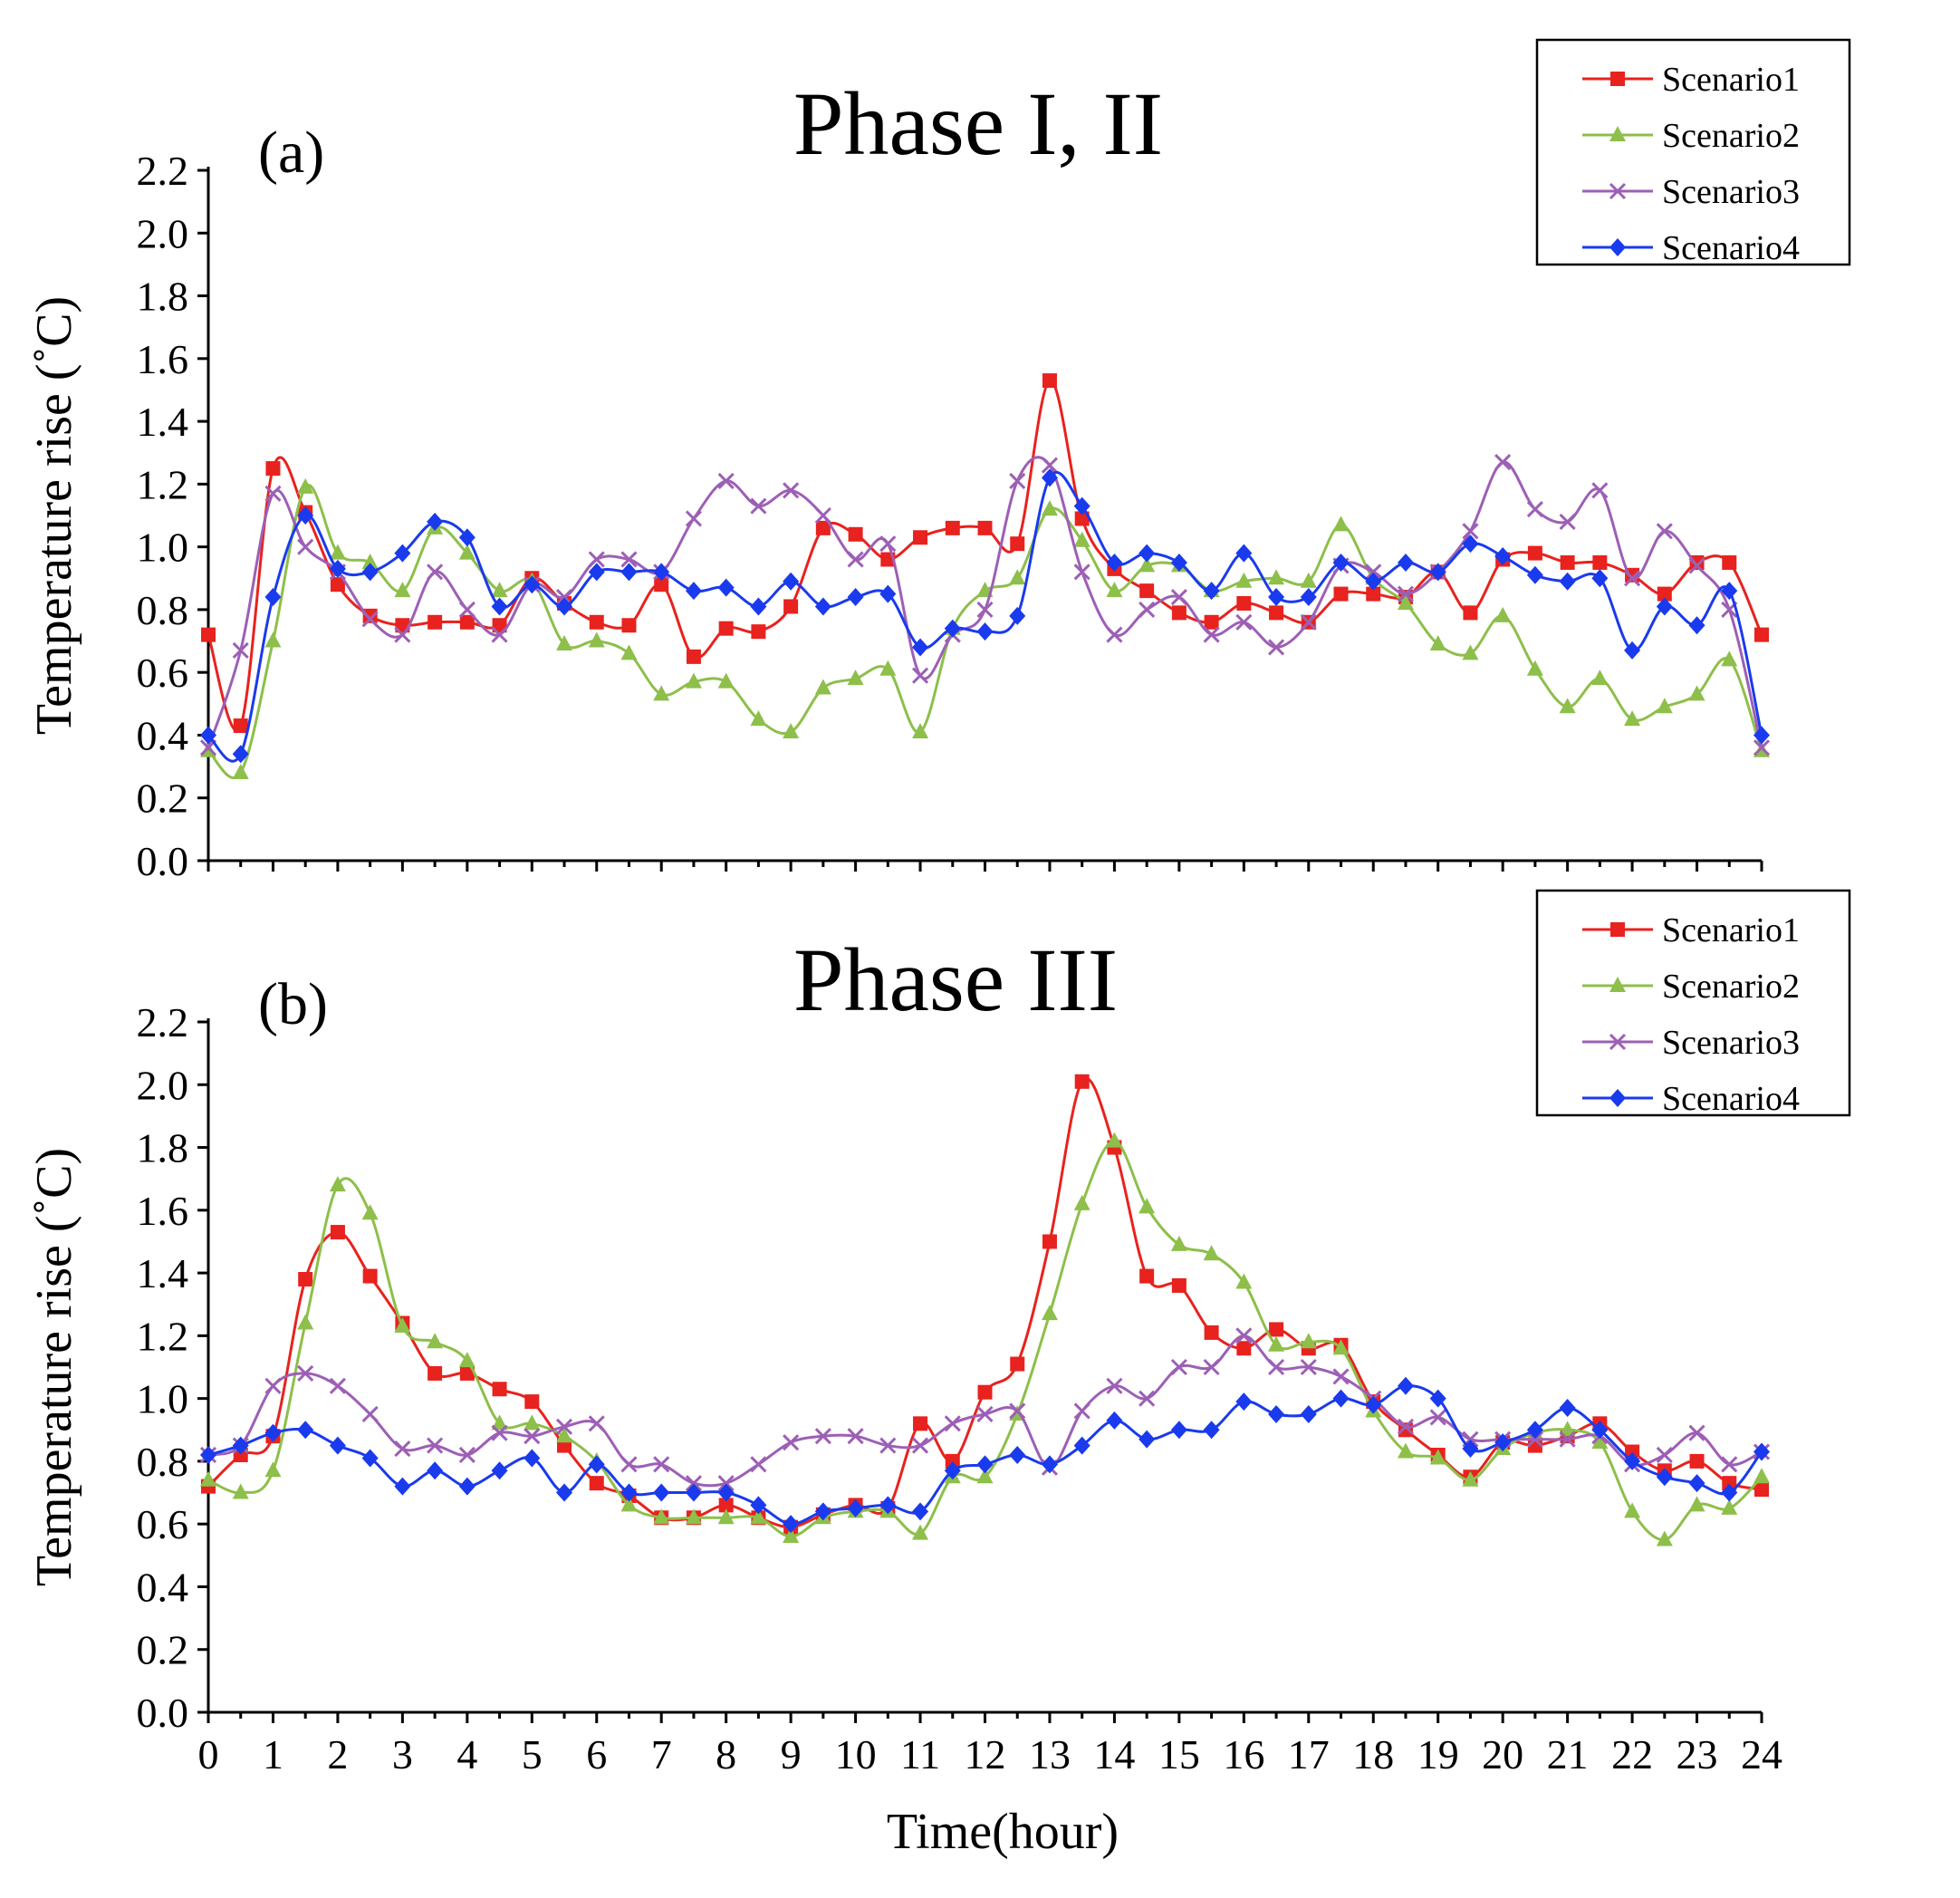 This screenshot has height=1898, width=1960. What do you see at coordinates (985, 1455) in the screenshot?
I see `series-b-scenario4` at bounding box center [985, 1455].